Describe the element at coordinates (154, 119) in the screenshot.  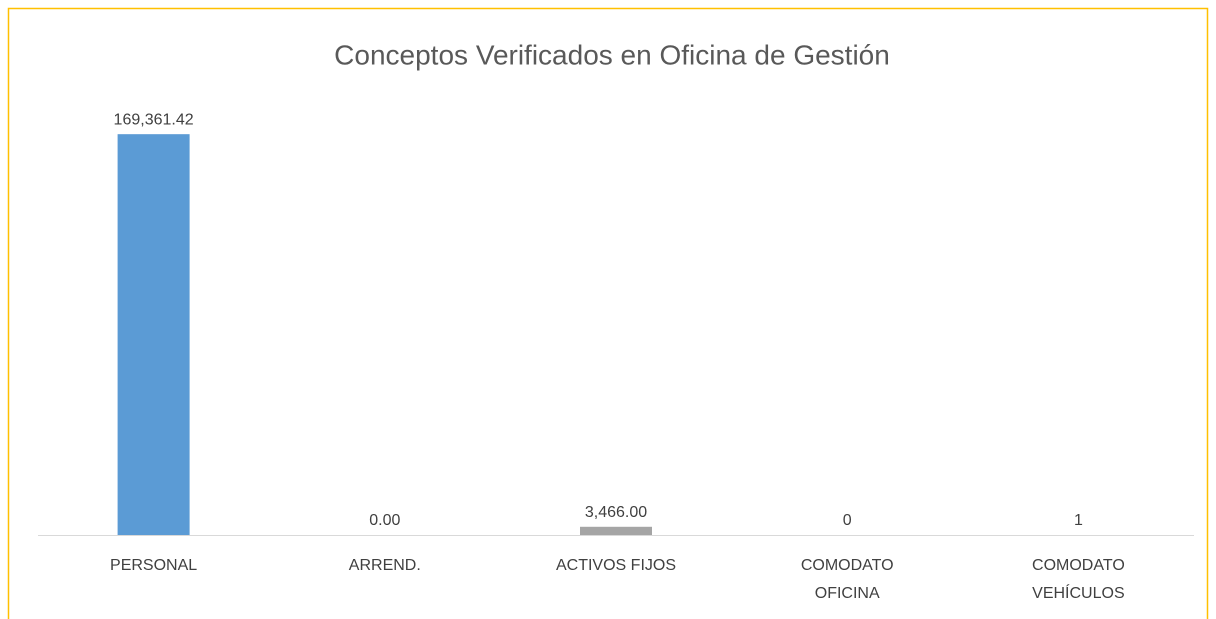
I see `data-label: 169,361.42` at that location.